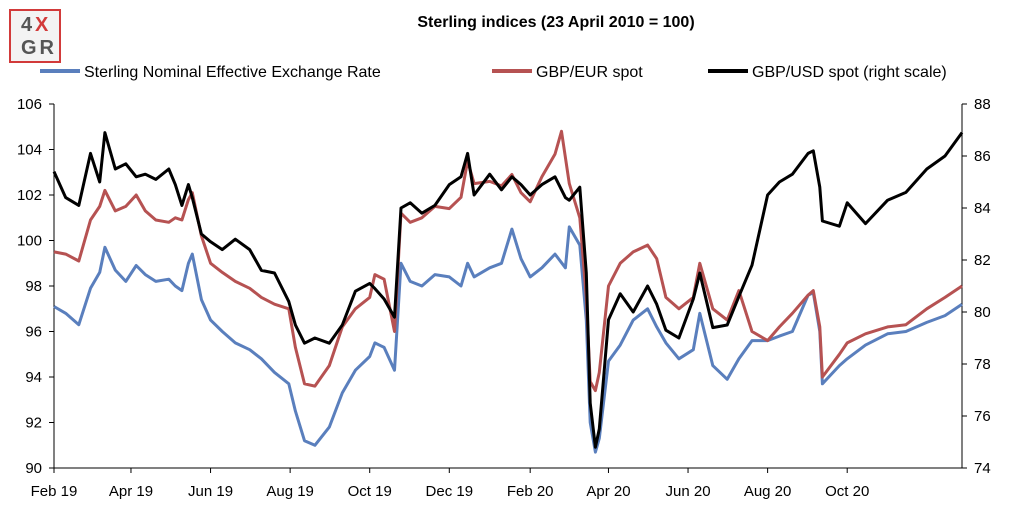 The height and width of the screenshot is (514, 1022). What do you see at coordinates (210, 491) in the screenshot?
I see `x-tick-label: Jun 19` at bounding box center [210, 491].